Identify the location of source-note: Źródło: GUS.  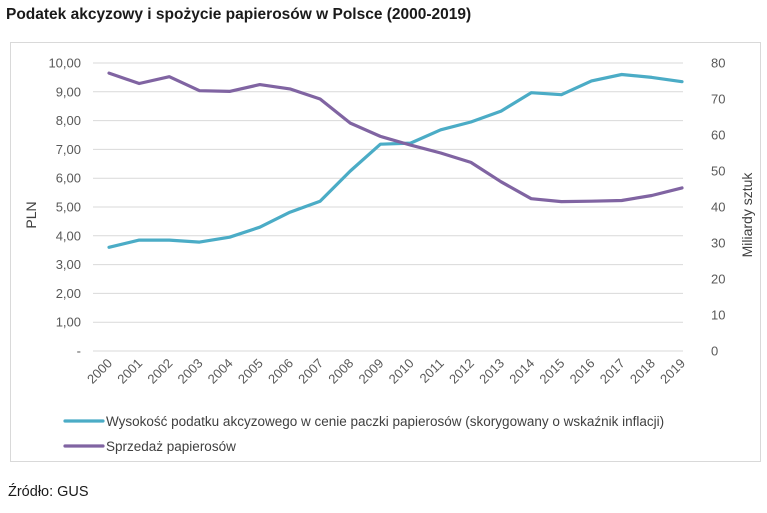
(48, 492).